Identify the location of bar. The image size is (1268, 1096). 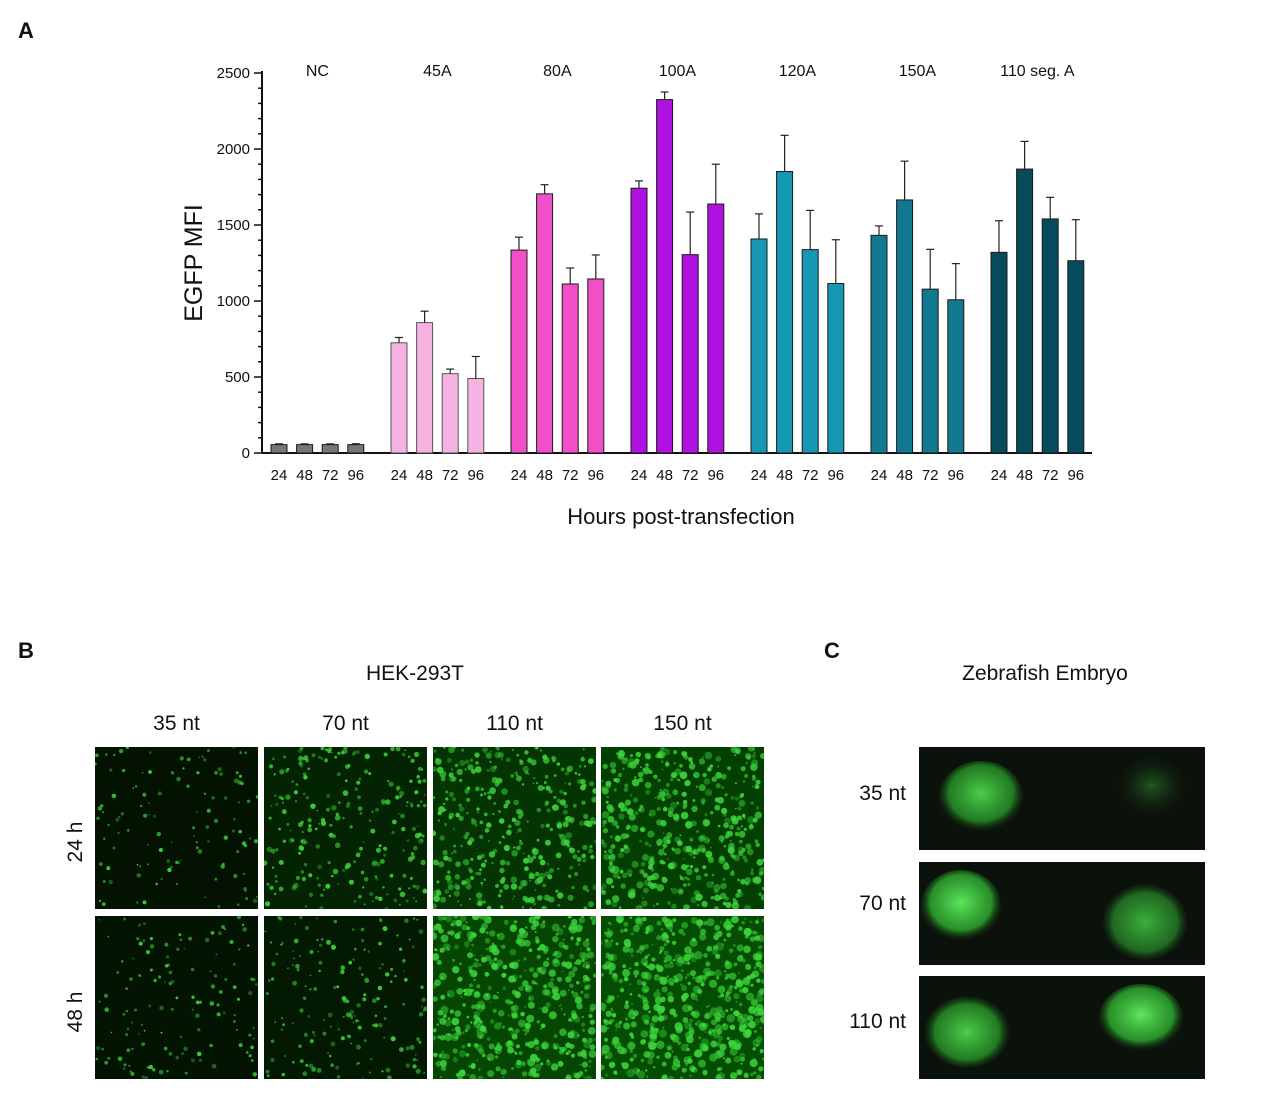
(759, 346).